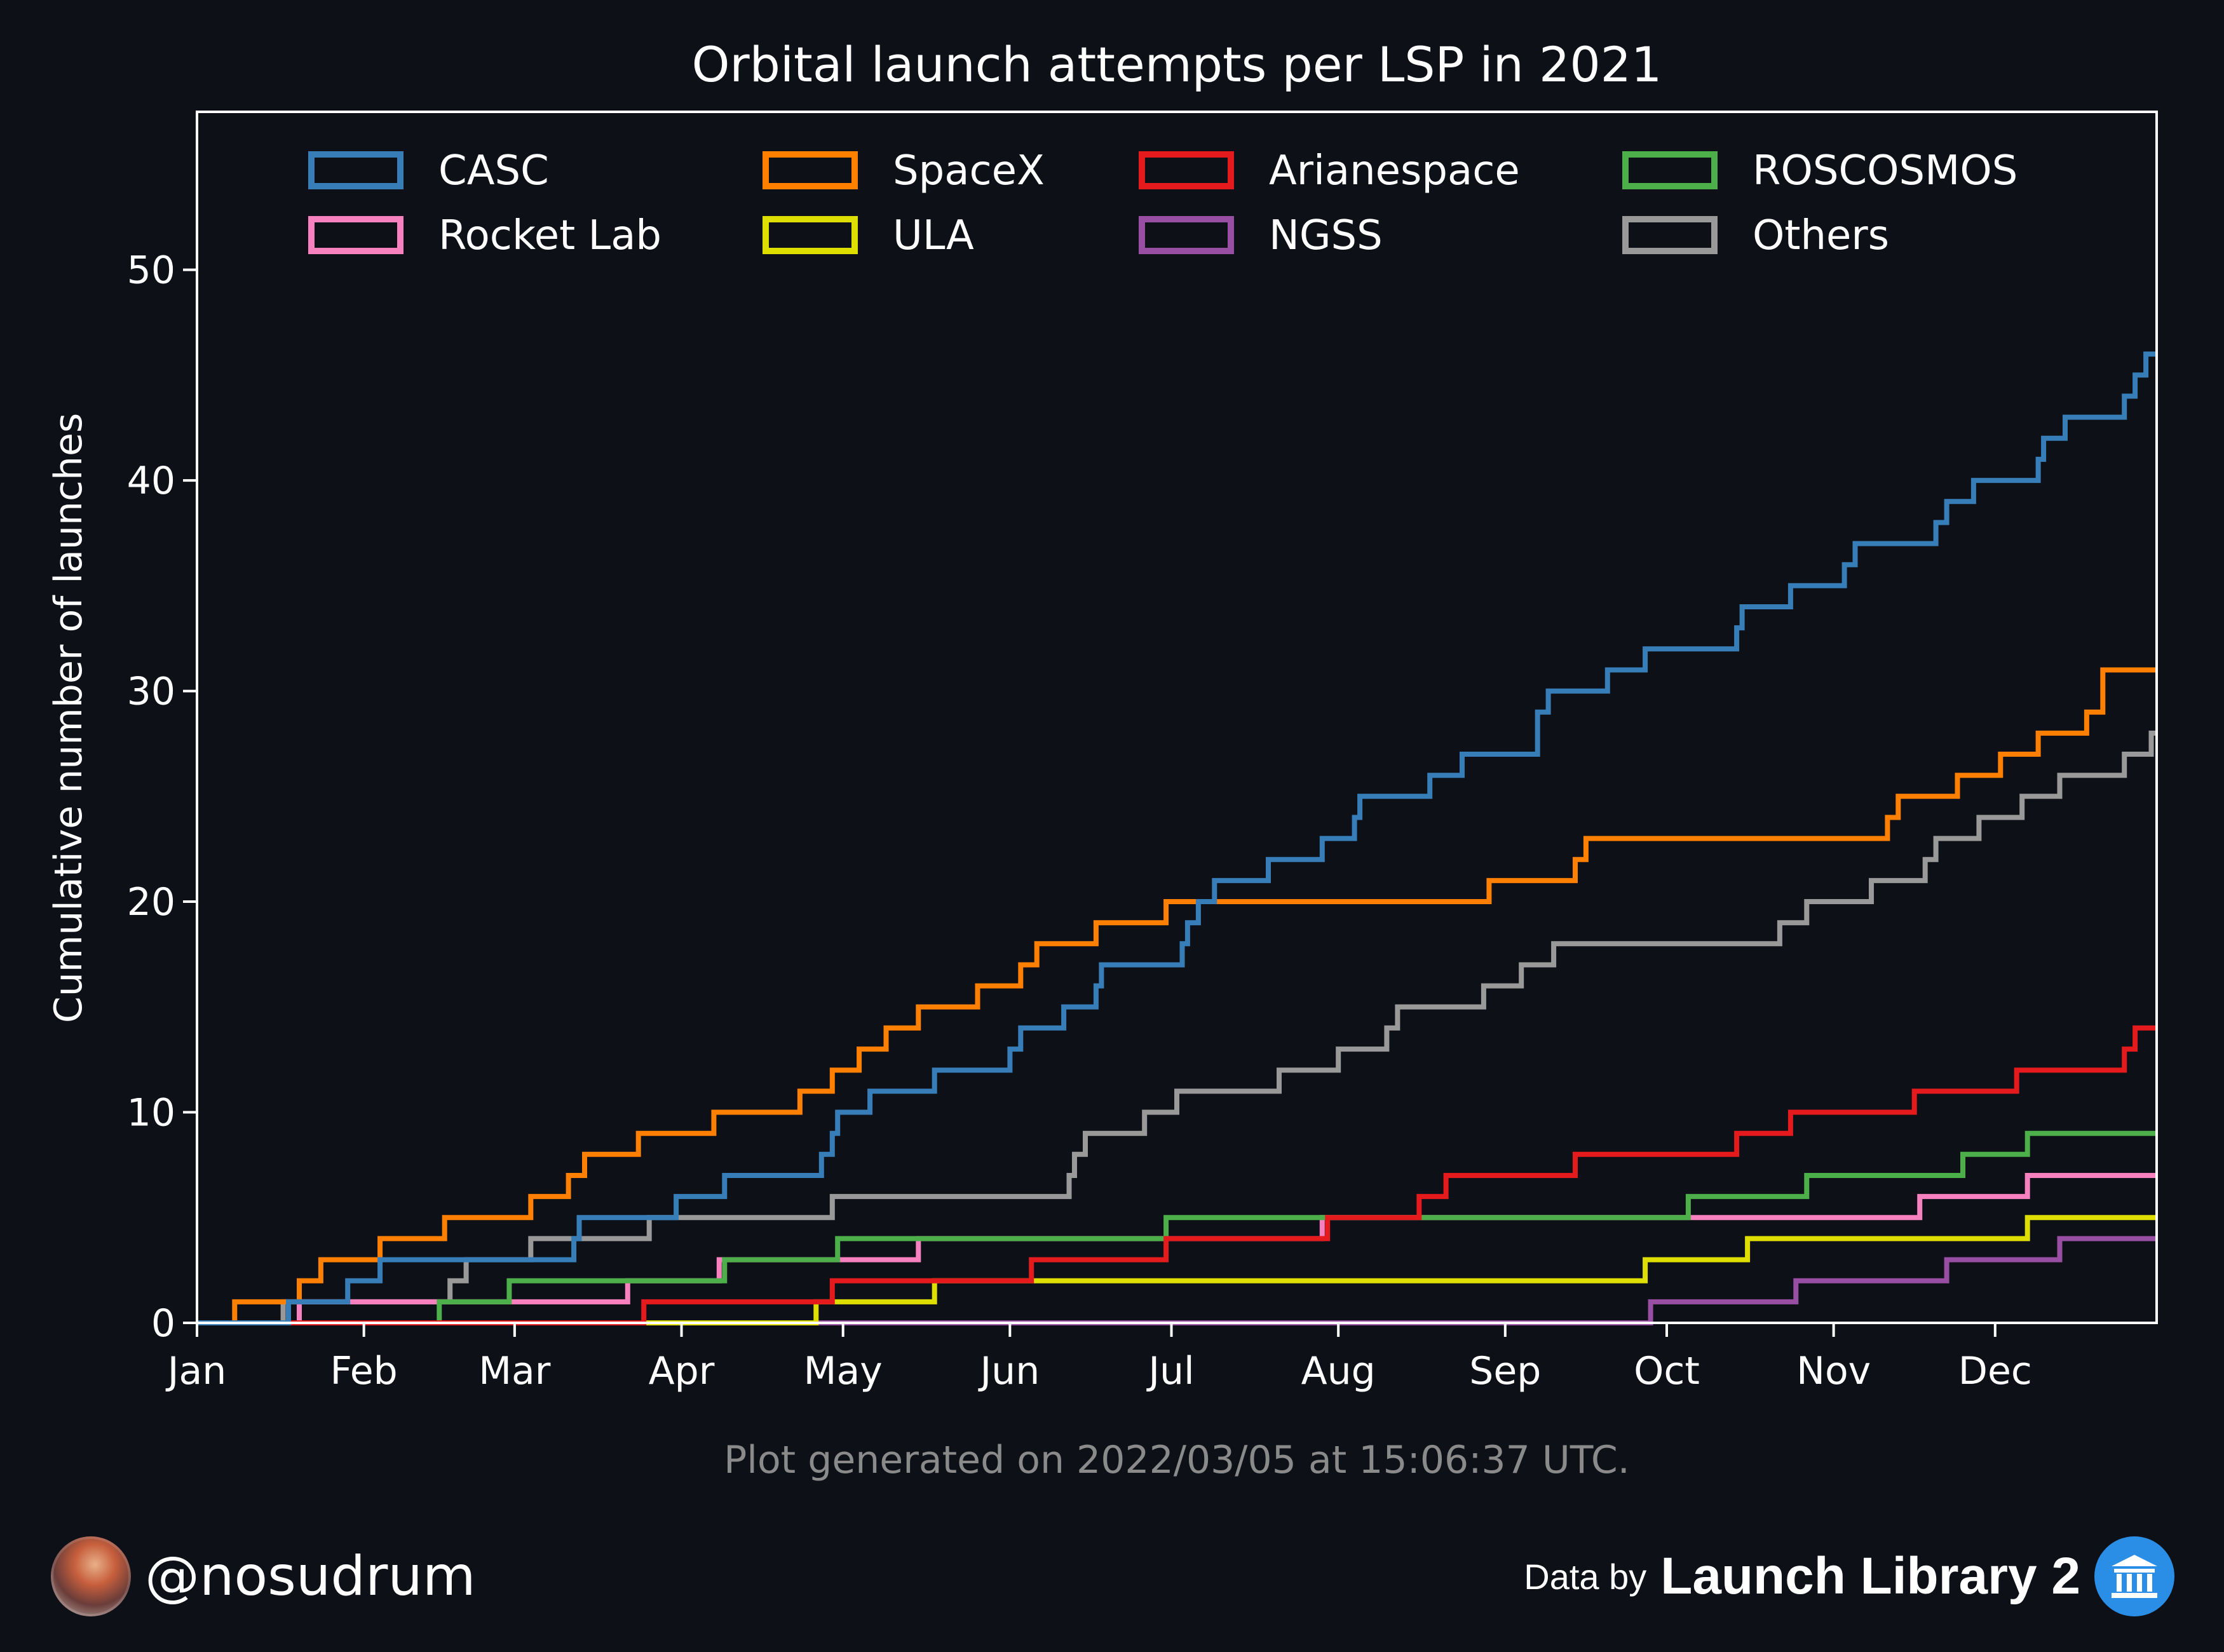  What do you see at coordinates (310, 1576) in the screenshot?
I see `author-handle: @nosudrum` at bounding box center [310, 1576].